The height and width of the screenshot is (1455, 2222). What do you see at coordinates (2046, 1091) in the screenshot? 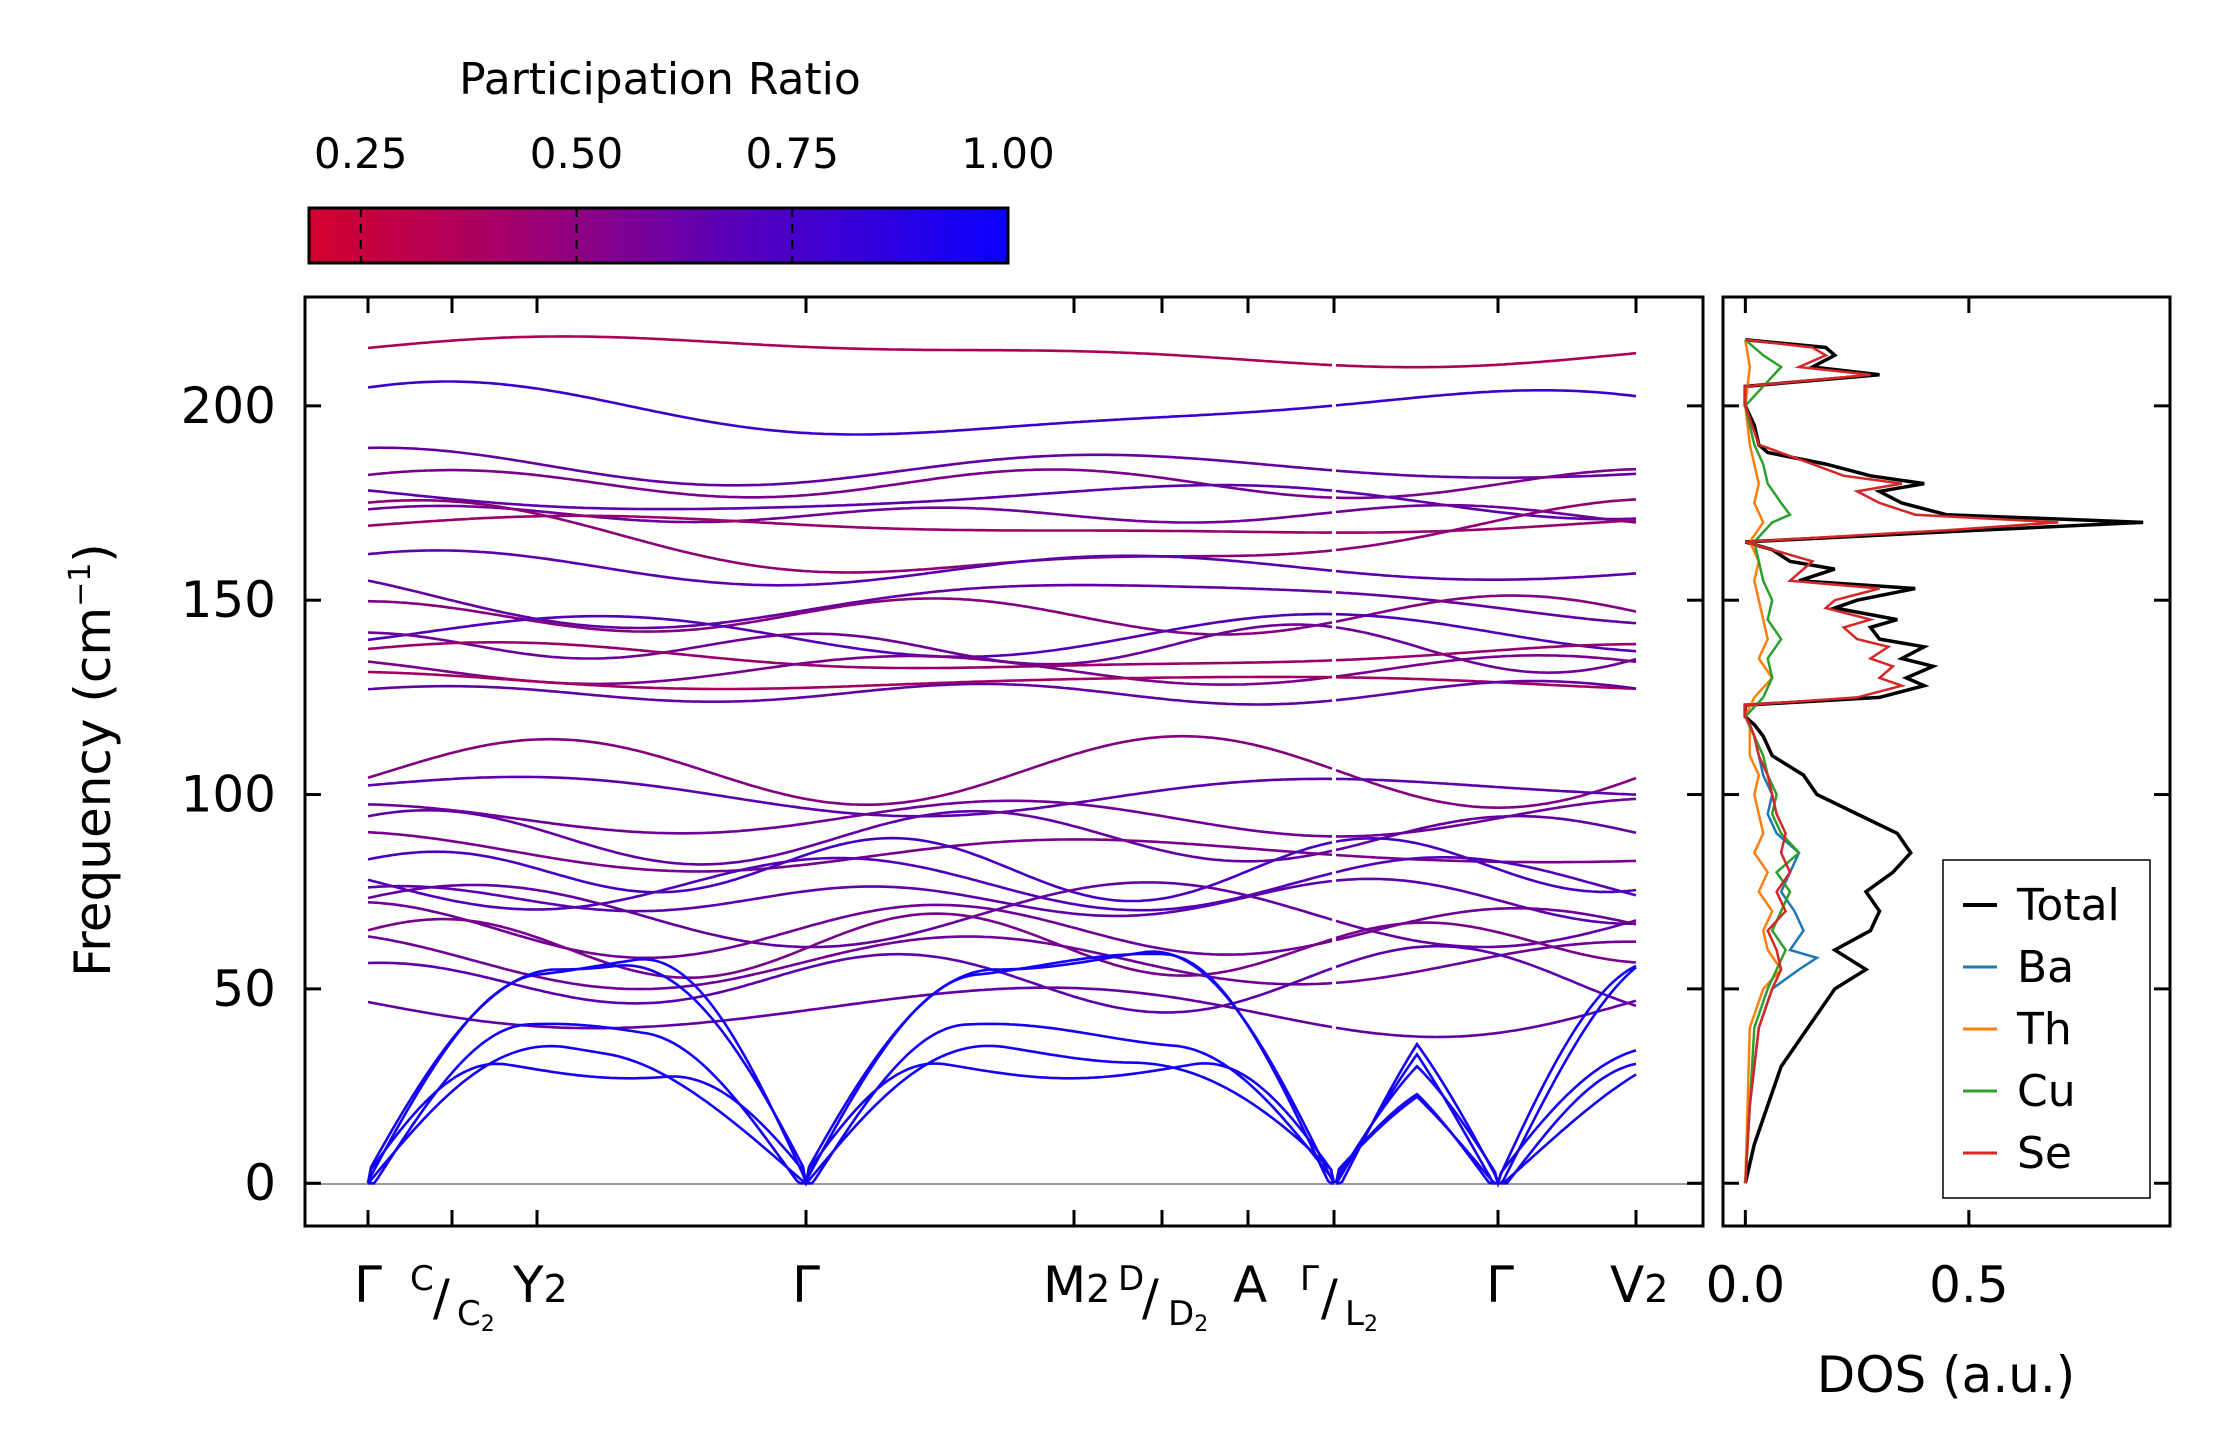
I see `legend-label: Cu` at bounding box center [2046, 1091].